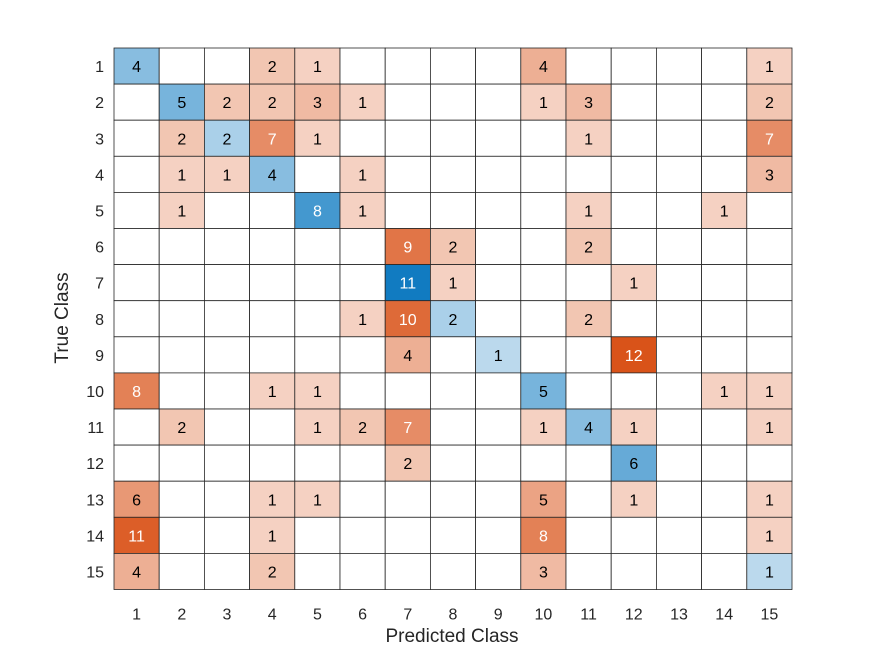 The image size is (875, 656). I want to click on y-tick-label: 8, so click(99, 320).